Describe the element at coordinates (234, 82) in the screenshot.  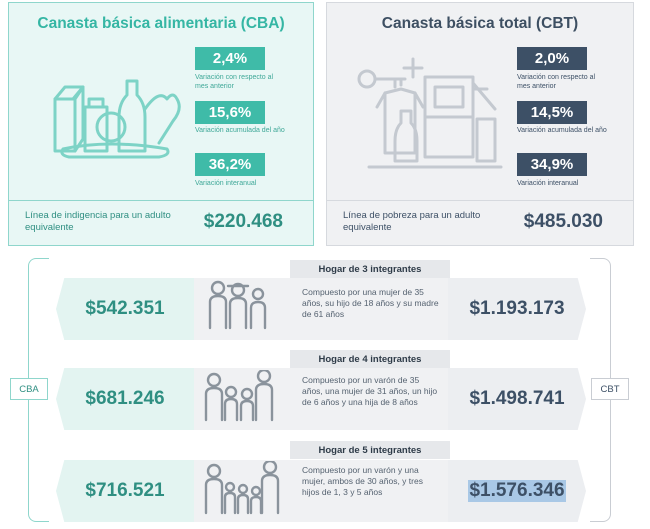
I see `cba-stat-monthly-label: Variación con respecto al mes anterior` at that location.